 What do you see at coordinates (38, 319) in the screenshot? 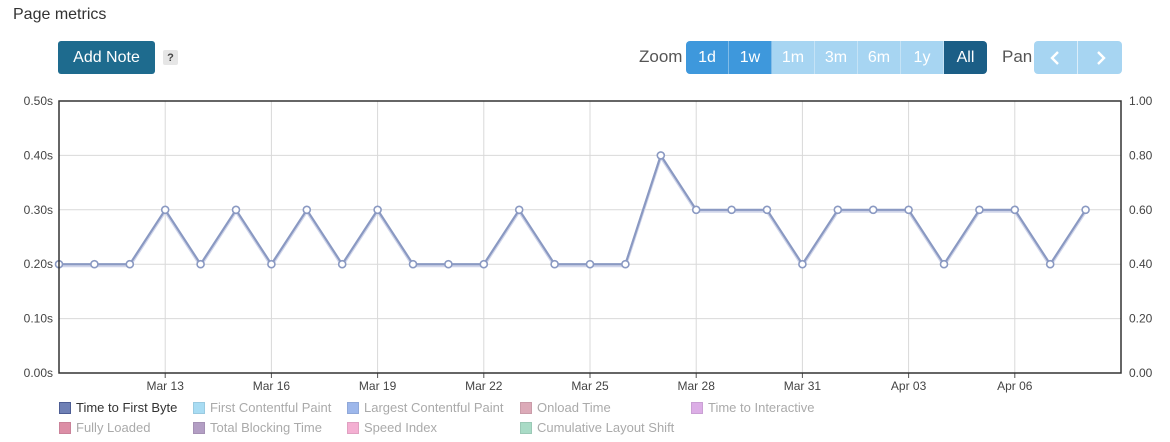
I see `y-left-tick-label: 0.10s` at bounding box center [38, 319].